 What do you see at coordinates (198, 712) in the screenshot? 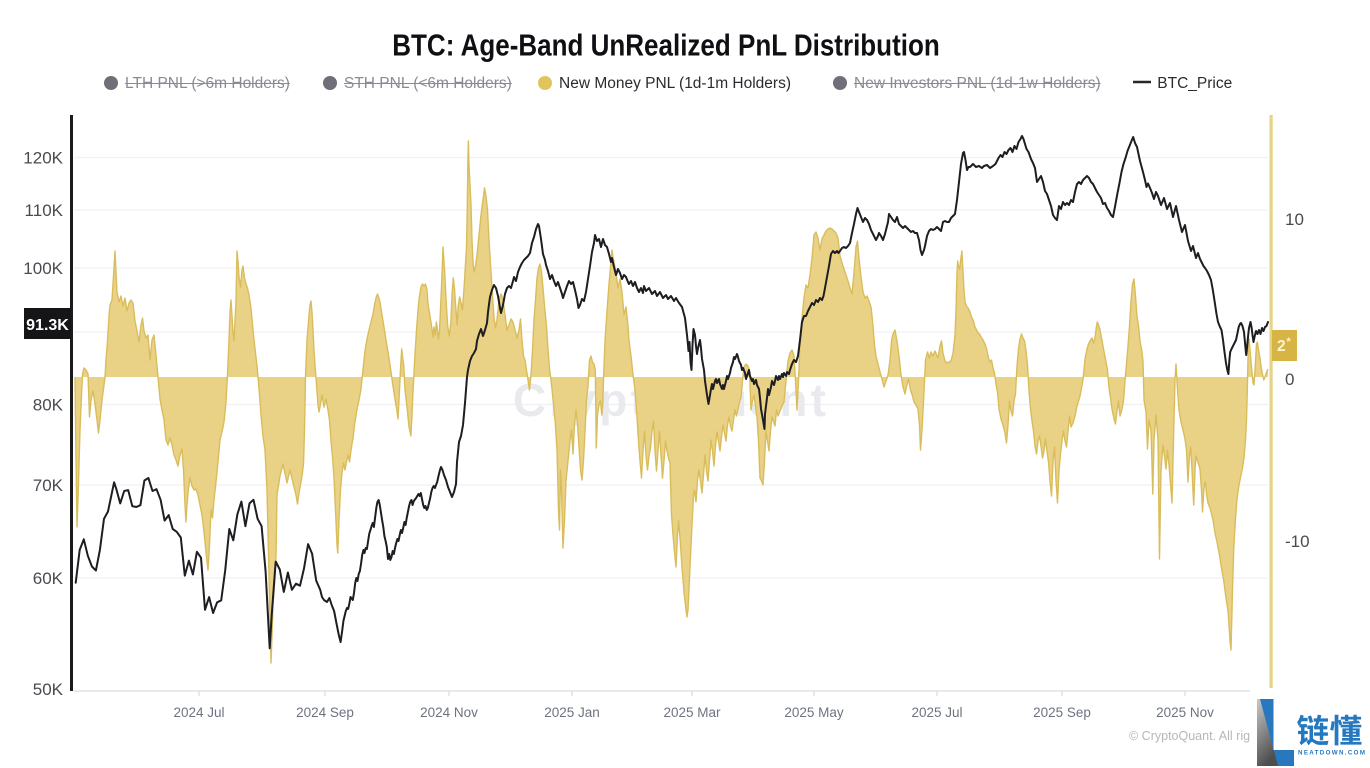
I see `svg-text: 2024 Jul` at bounding box center [198, 712].